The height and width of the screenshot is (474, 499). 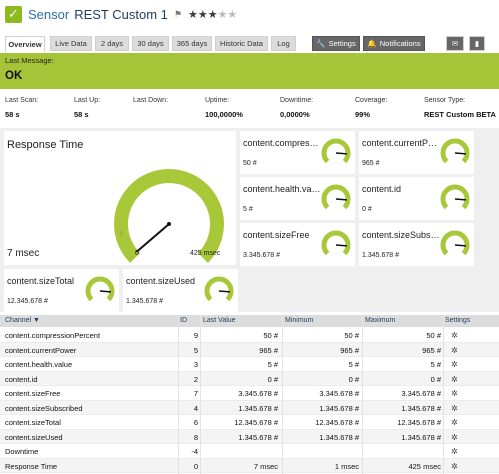 What do you see at coordinates (336, 243) in the screenshot?
I see `mini-gauge-track` at bounding box center [336, 243].